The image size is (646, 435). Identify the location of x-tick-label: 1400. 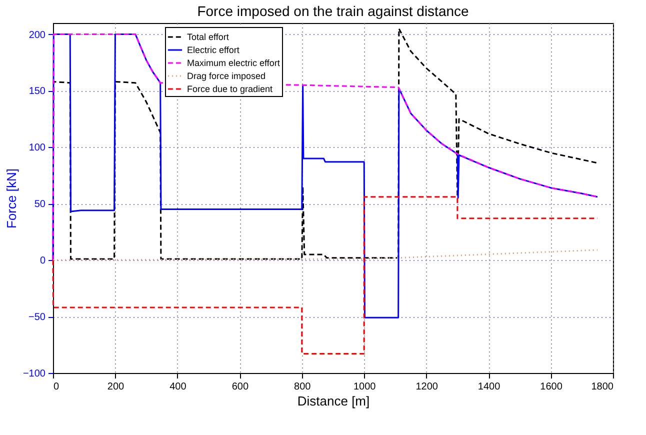
(489, 387).